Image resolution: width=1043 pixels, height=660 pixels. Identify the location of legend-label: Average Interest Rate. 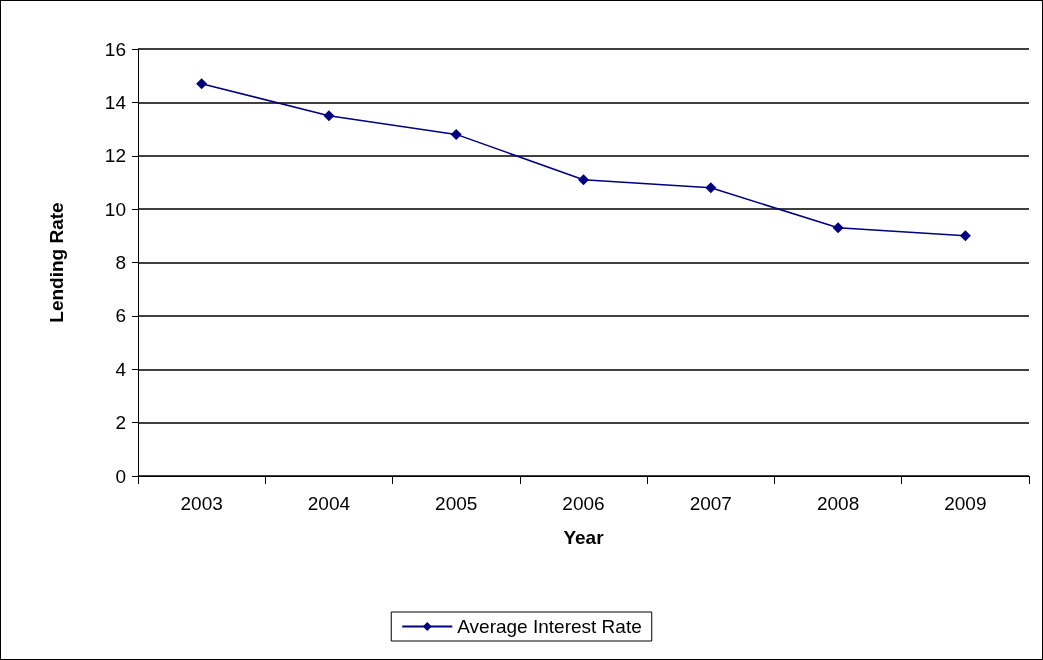
(549, 626).